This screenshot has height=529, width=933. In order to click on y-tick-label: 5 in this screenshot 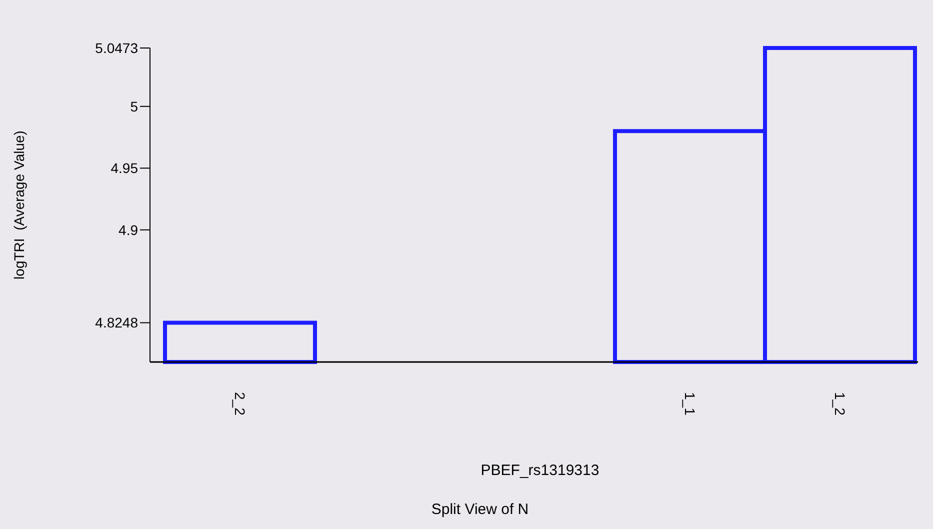, I will do `click(134, 106)`.